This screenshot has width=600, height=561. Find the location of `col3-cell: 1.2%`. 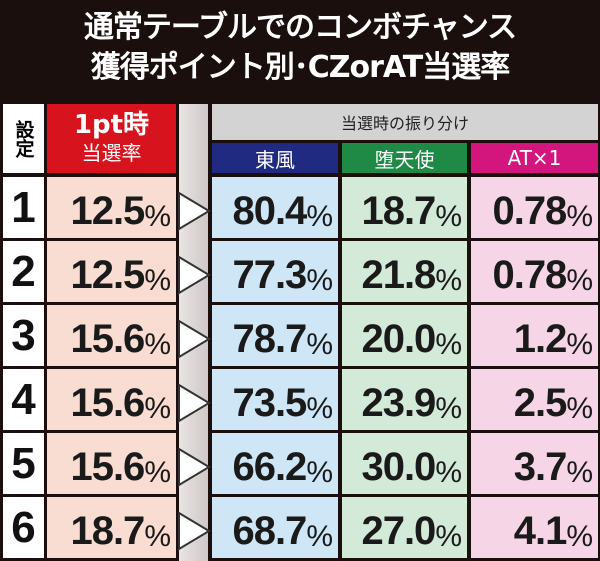

col3-cell: 1.2% is located at coordinates (534, 335).